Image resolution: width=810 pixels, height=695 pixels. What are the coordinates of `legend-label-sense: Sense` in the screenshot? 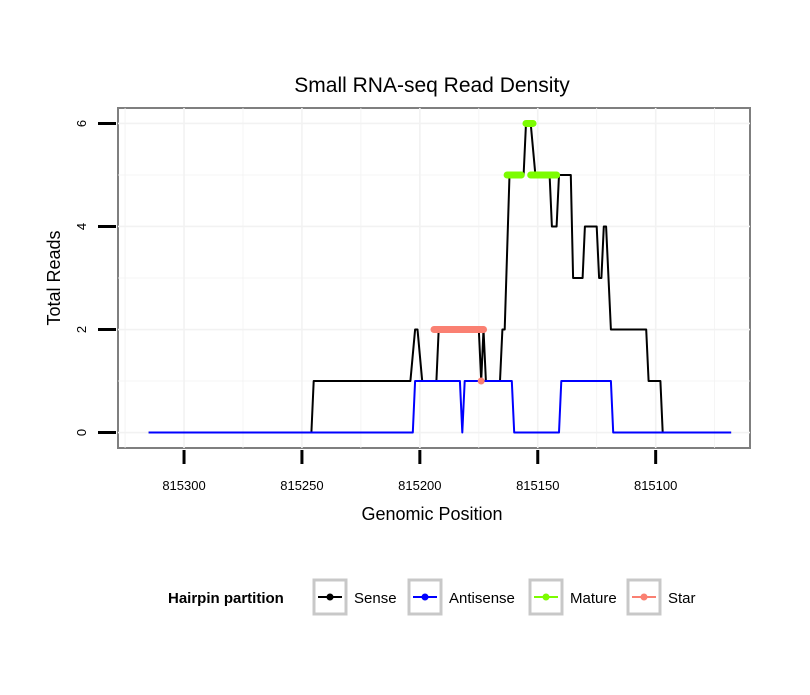 It's located at (375, 598).